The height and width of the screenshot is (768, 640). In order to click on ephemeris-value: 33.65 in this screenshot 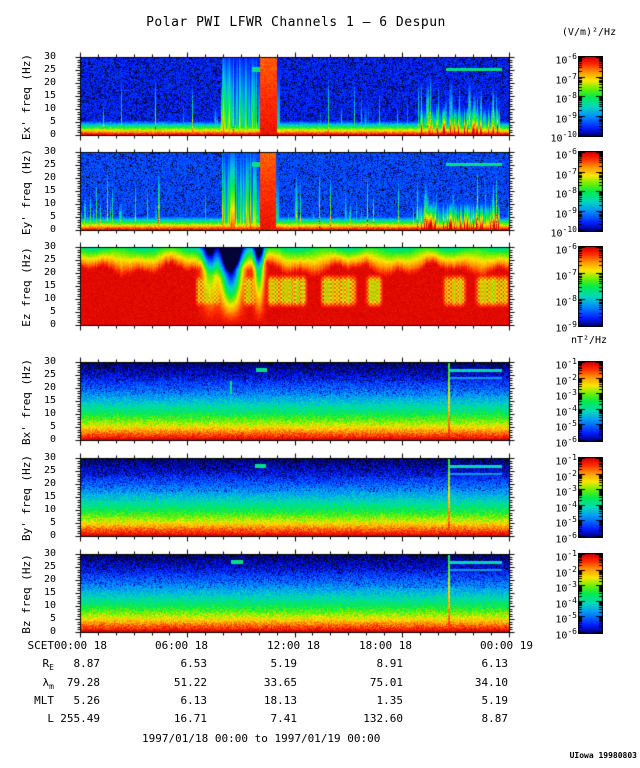, I will do `click(280, 682)`.